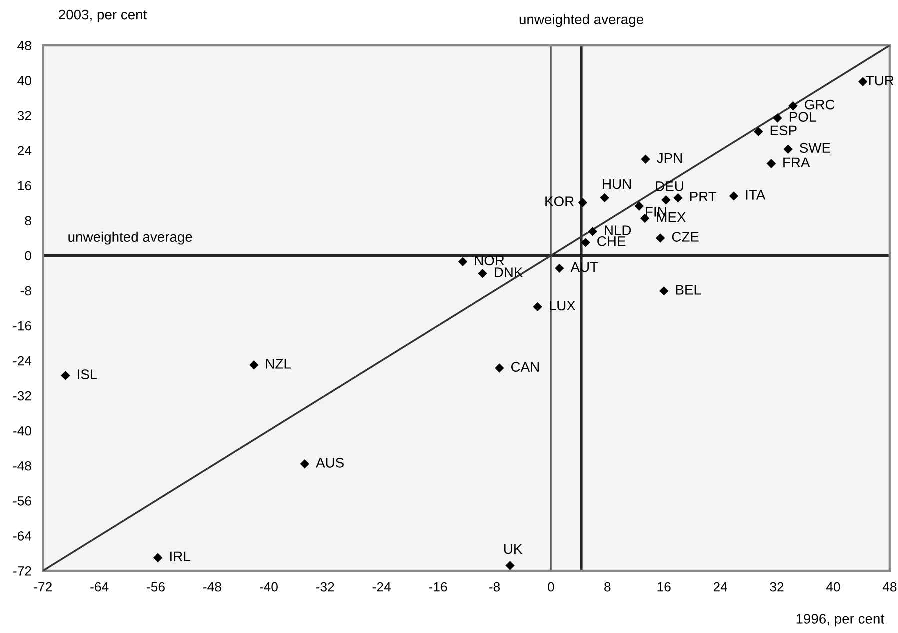 This screenshot has height=633, width=898. Describe the element at coordinates (180, 557) in the screenshot. I see `annotation: IRL` at that location.